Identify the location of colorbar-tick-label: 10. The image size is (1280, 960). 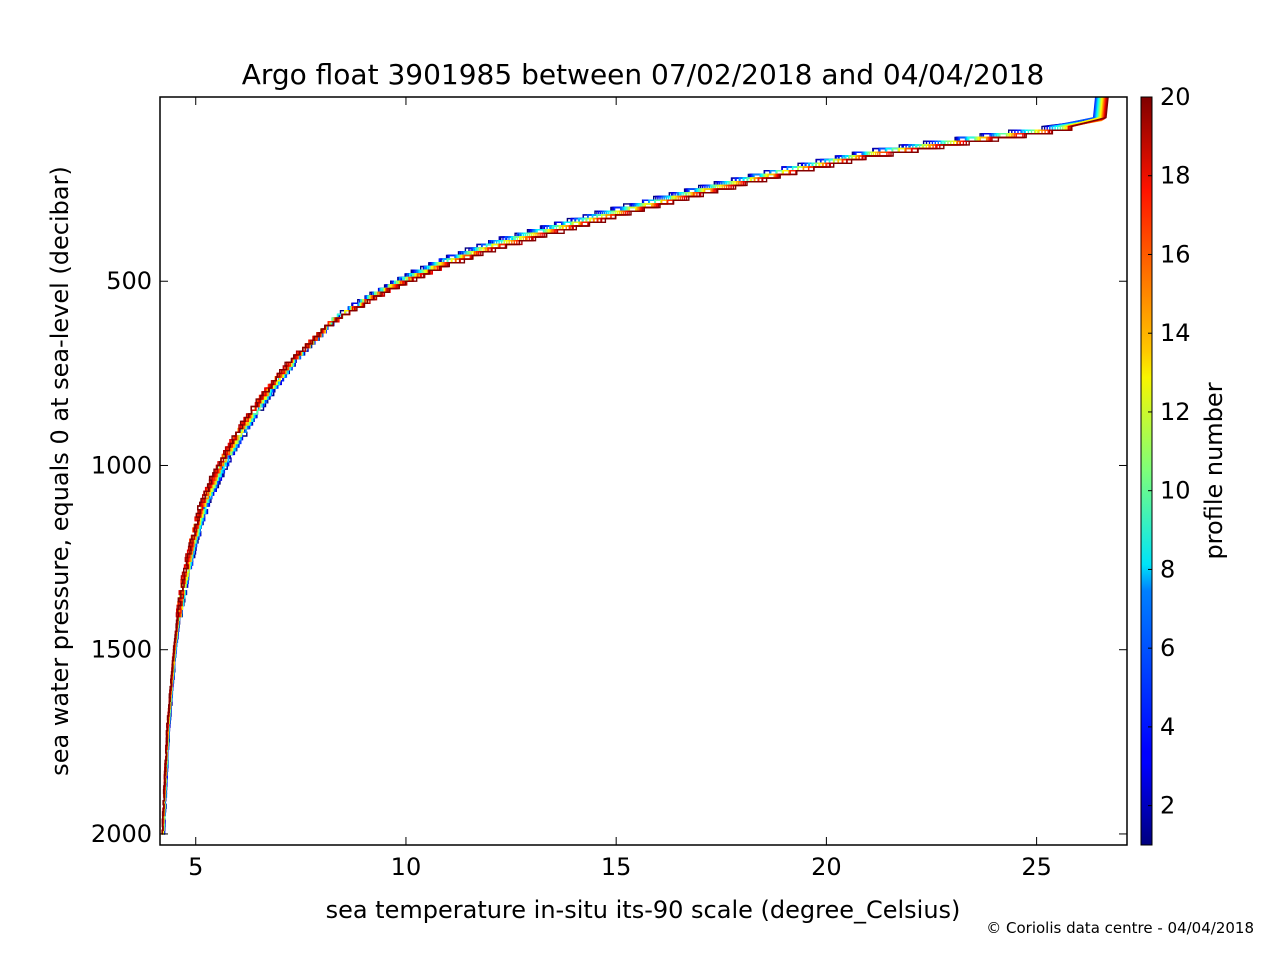
(1175, 491).